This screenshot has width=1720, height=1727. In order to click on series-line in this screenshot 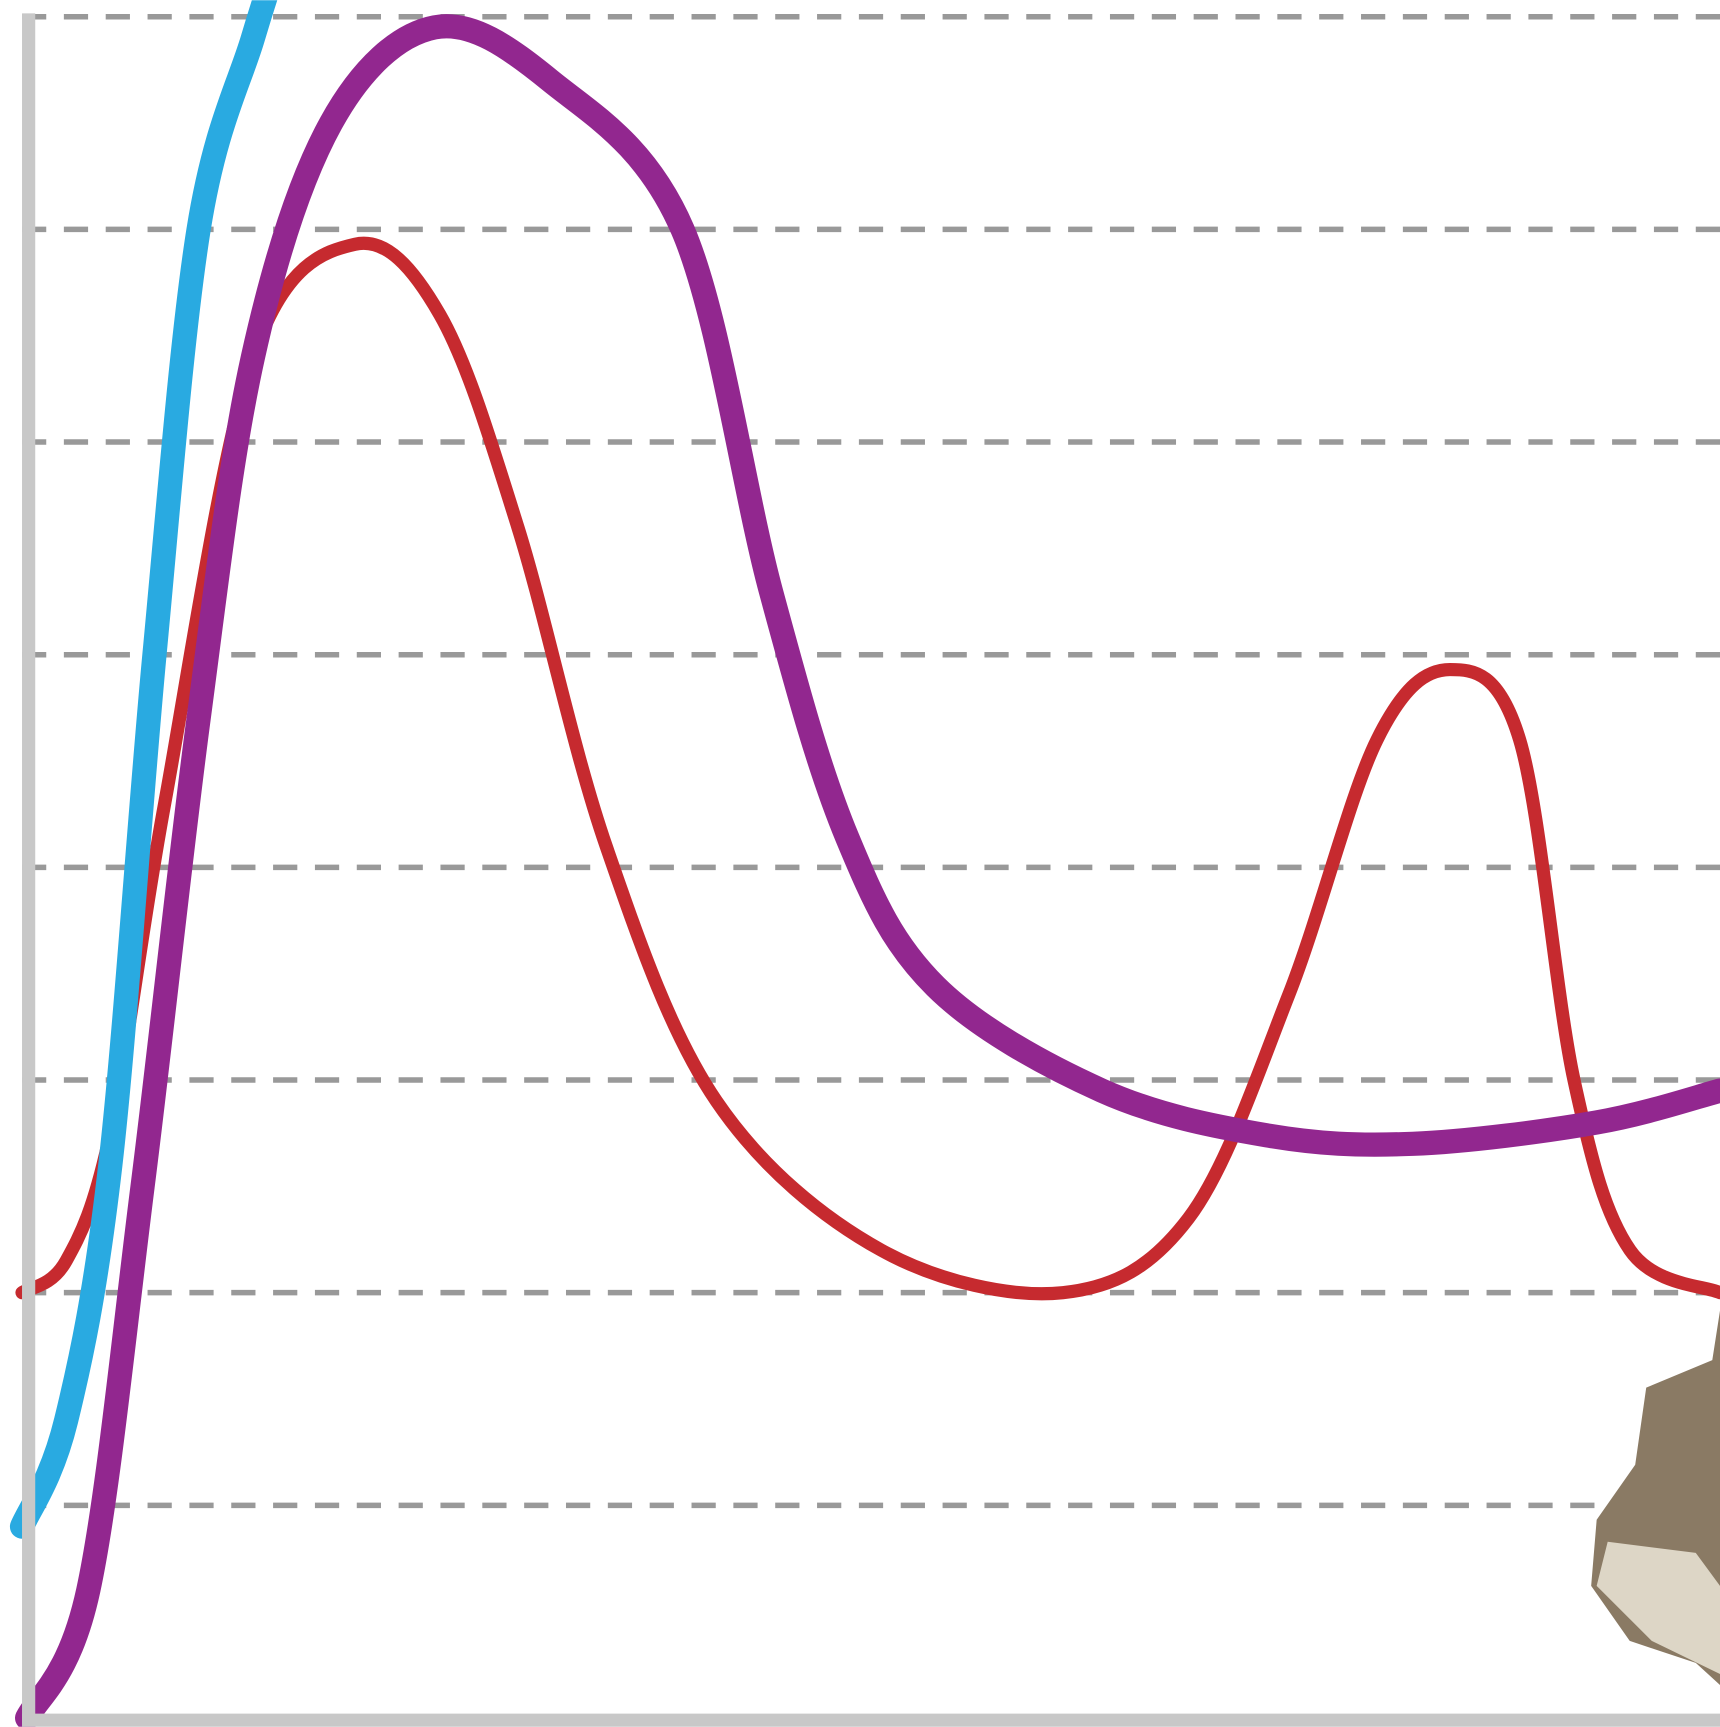, I will do `click(143, 769)`.